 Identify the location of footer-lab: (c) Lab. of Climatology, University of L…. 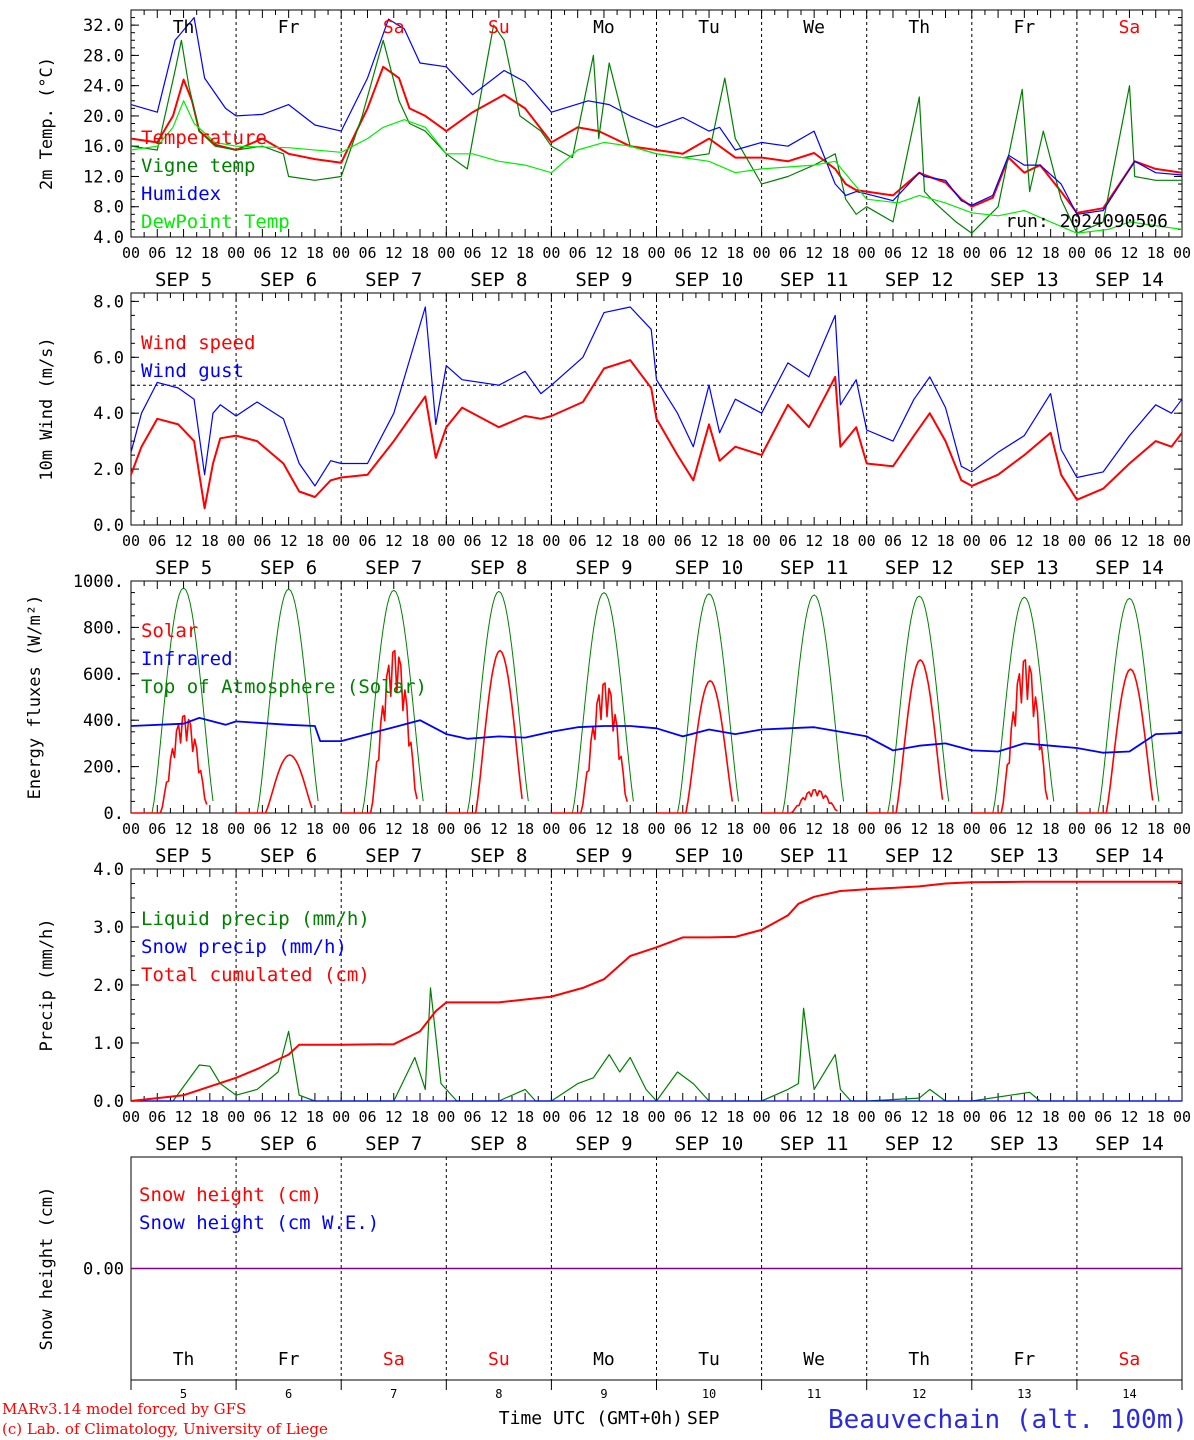
(165, 1429).